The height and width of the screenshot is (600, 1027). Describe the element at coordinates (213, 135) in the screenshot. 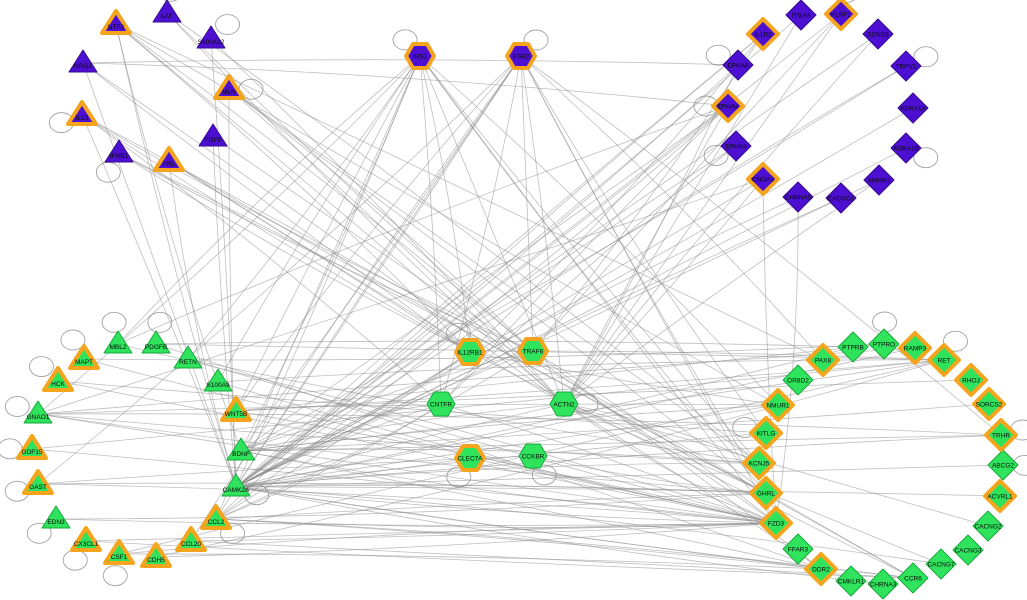

I see `node-FGF5: FGF5` at that location.